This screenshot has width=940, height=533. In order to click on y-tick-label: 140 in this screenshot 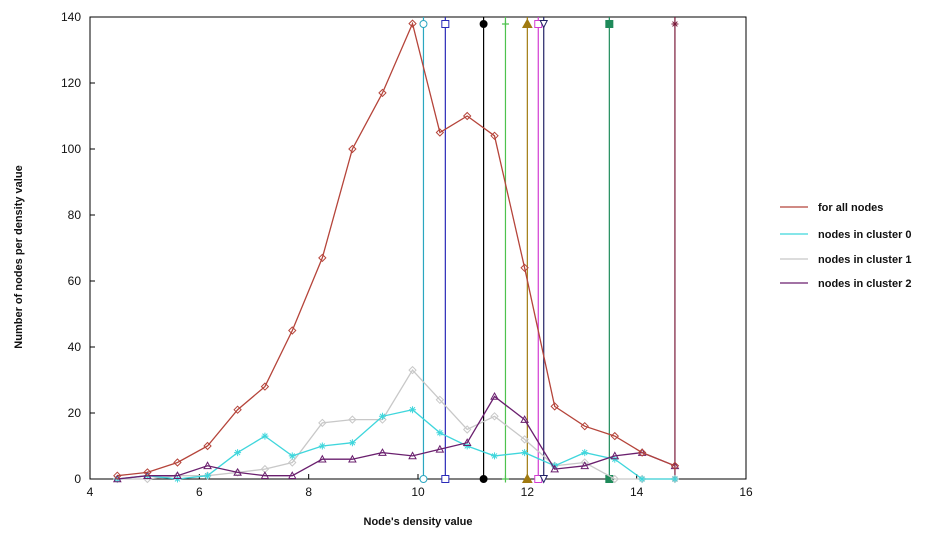, I will do `click(71, 17)`.